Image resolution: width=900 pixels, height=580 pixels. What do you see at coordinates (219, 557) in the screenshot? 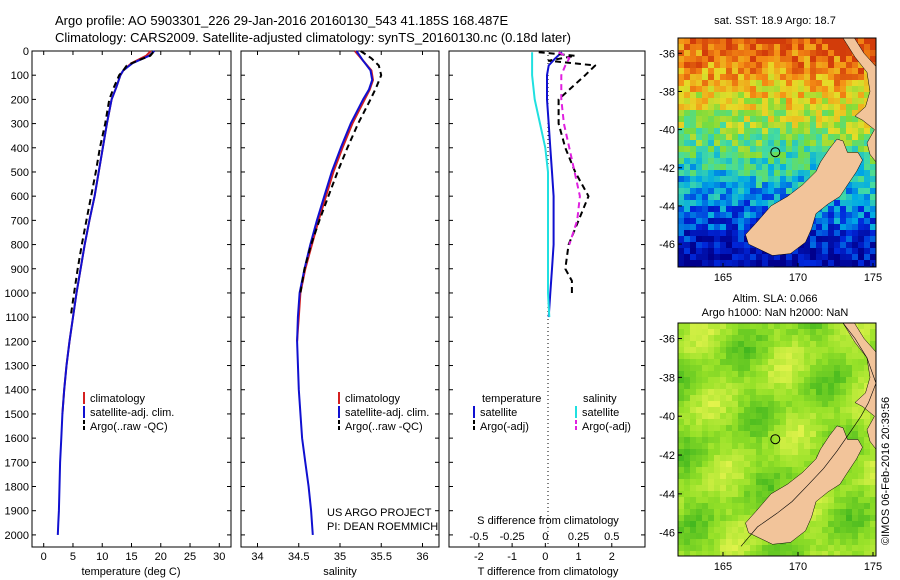
I see `temperature-tick-label: 30` at bounding box center [219, 557].